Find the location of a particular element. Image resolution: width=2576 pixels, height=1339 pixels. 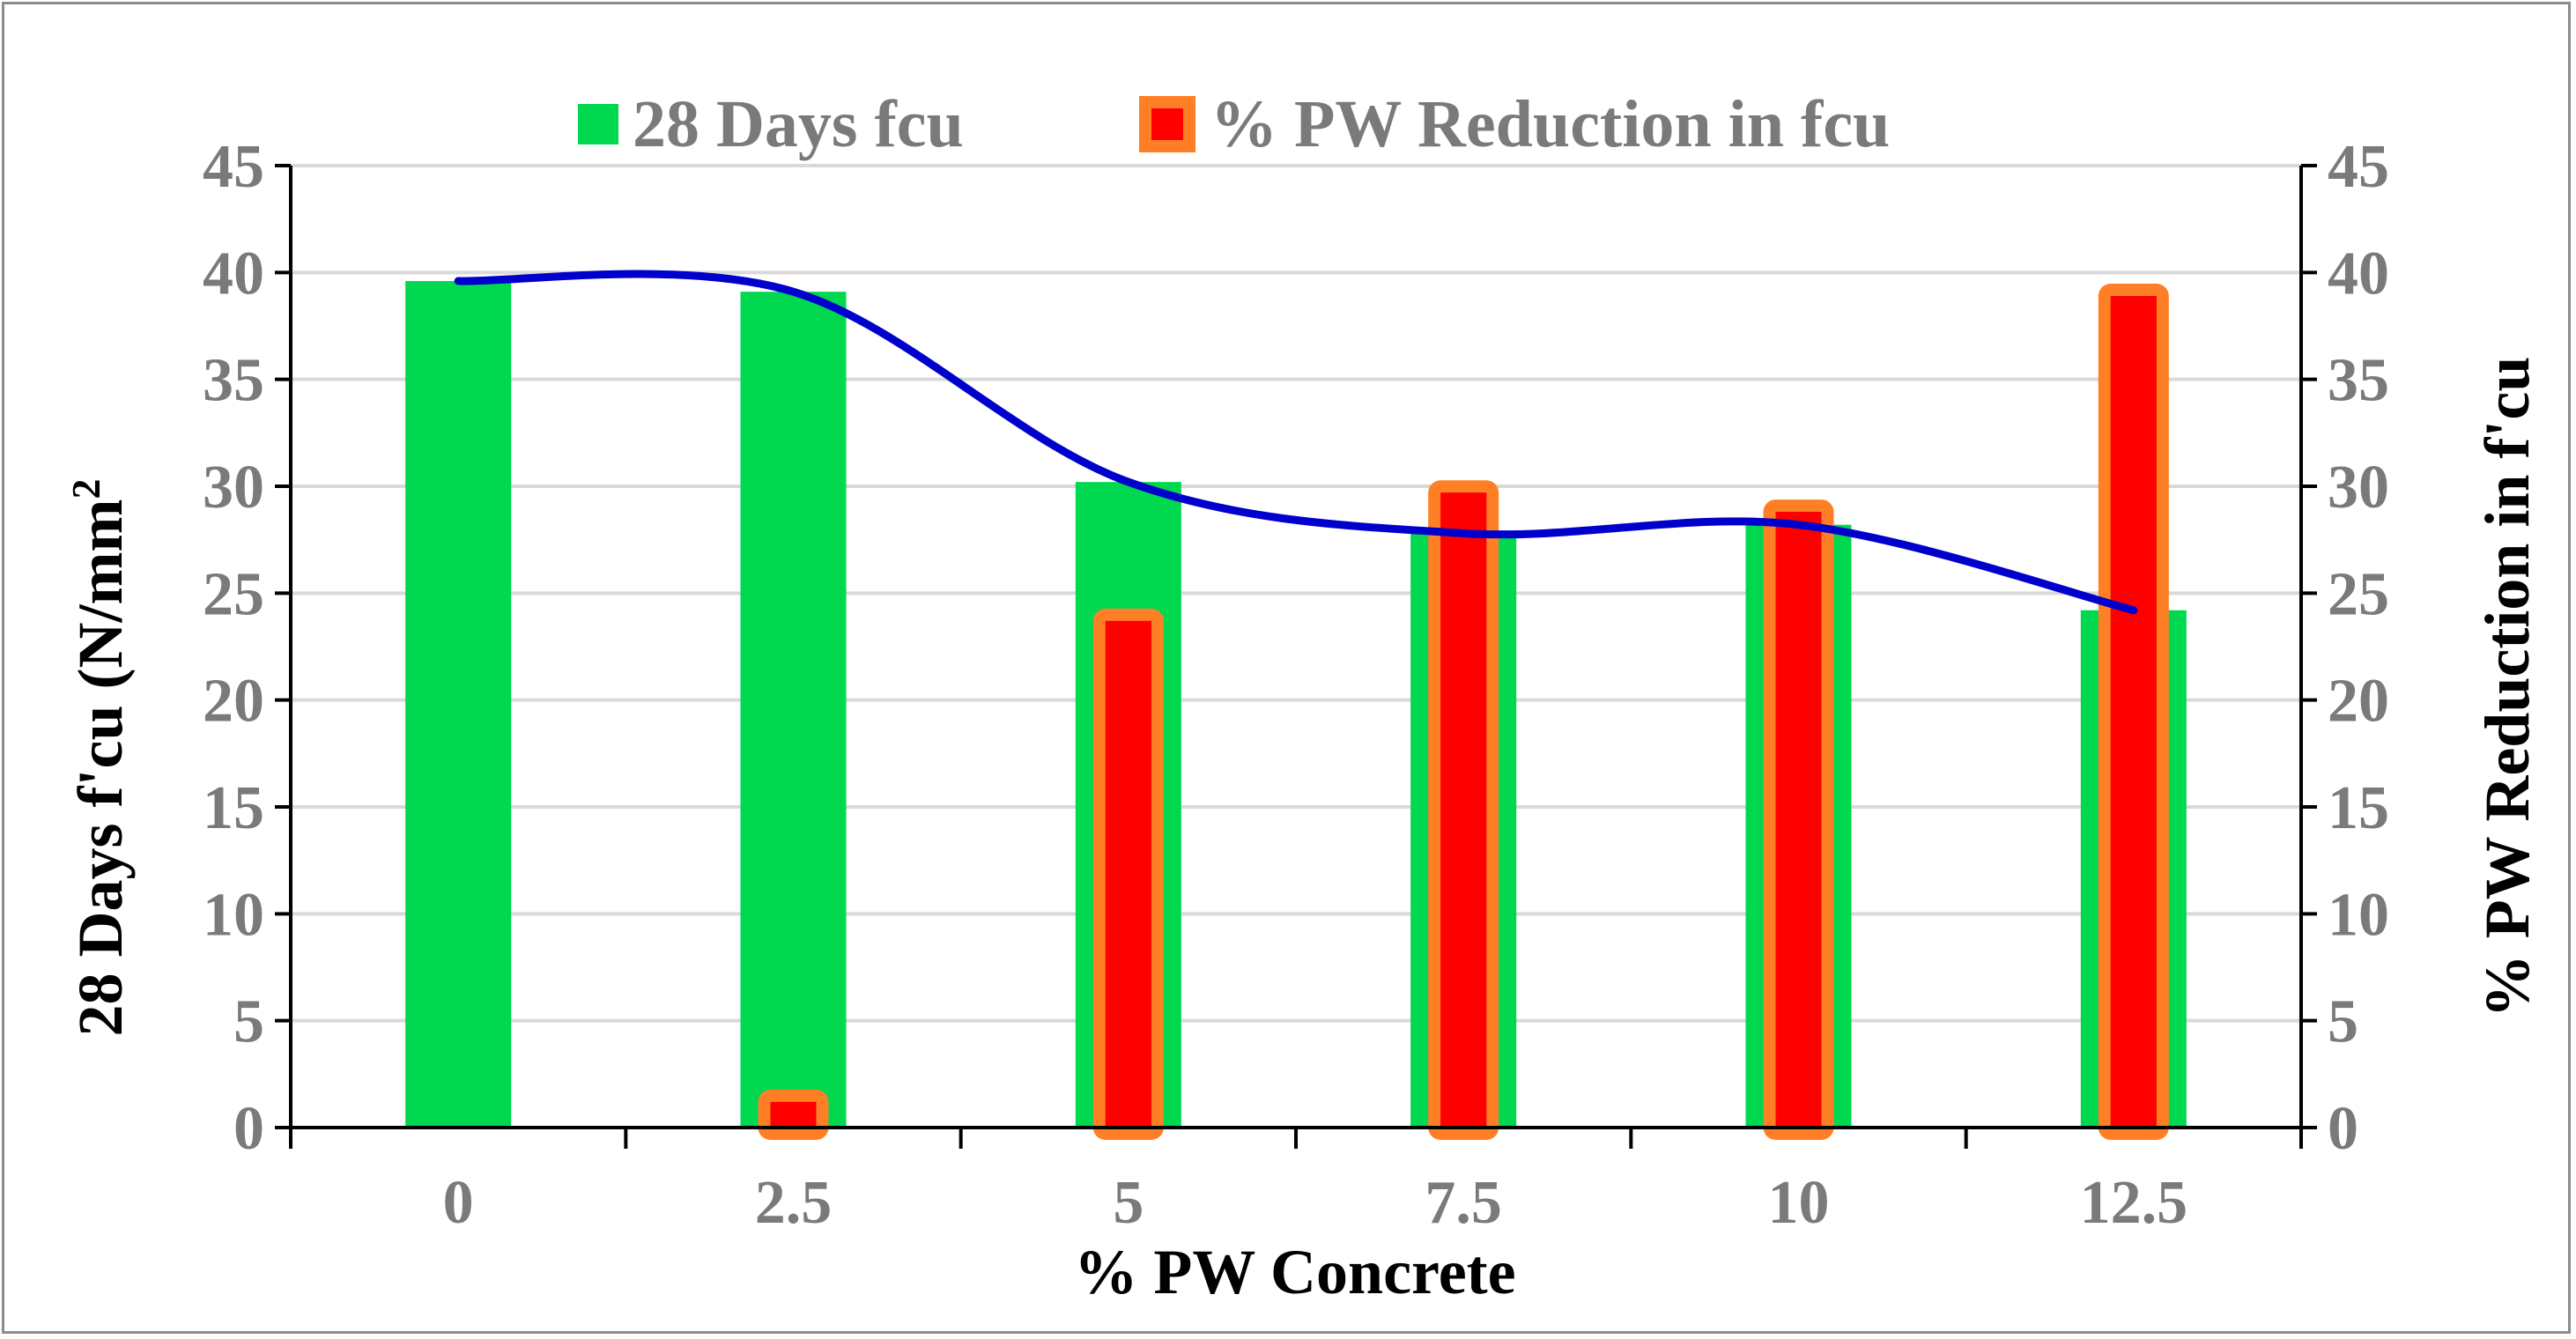

left-axis-tick-label: 25 is located at coordinates (234, 594).